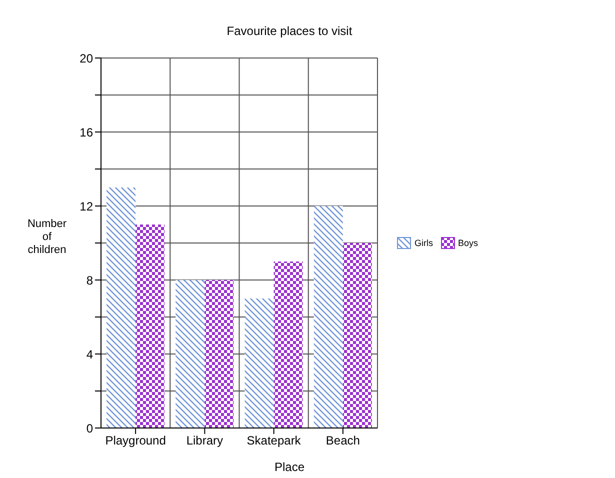  What do you see at coordinates (87, 206) in the screenshot?
I see `y-tick-label: 12` at bounding box center [87, 206].